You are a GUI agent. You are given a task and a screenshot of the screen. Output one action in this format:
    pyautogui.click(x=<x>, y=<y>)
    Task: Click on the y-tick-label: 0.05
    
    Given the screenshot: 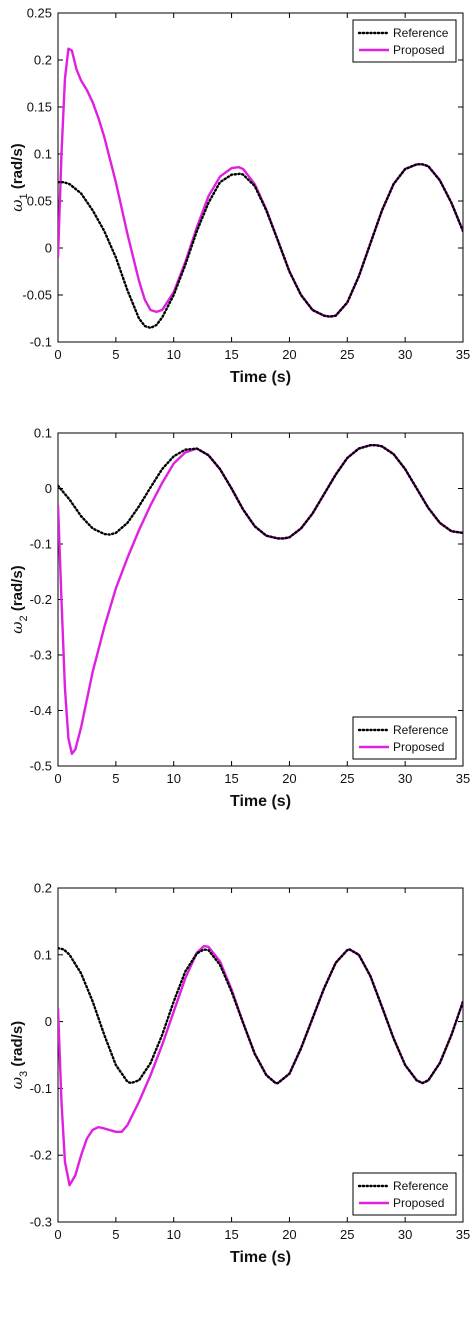 What is the action you would take?
    pyautogui.click(x=39, y=201)
    